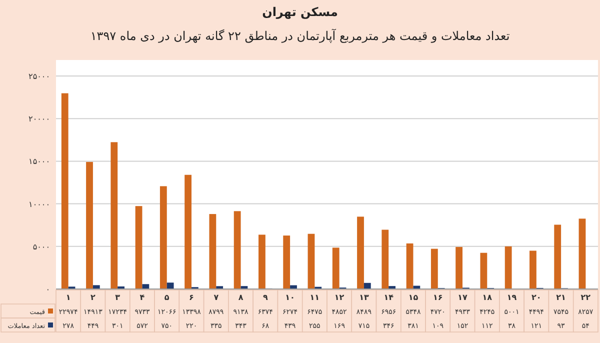  I want to click on y-tick-label: ۲۰۰۰۰, so click(39, 119).